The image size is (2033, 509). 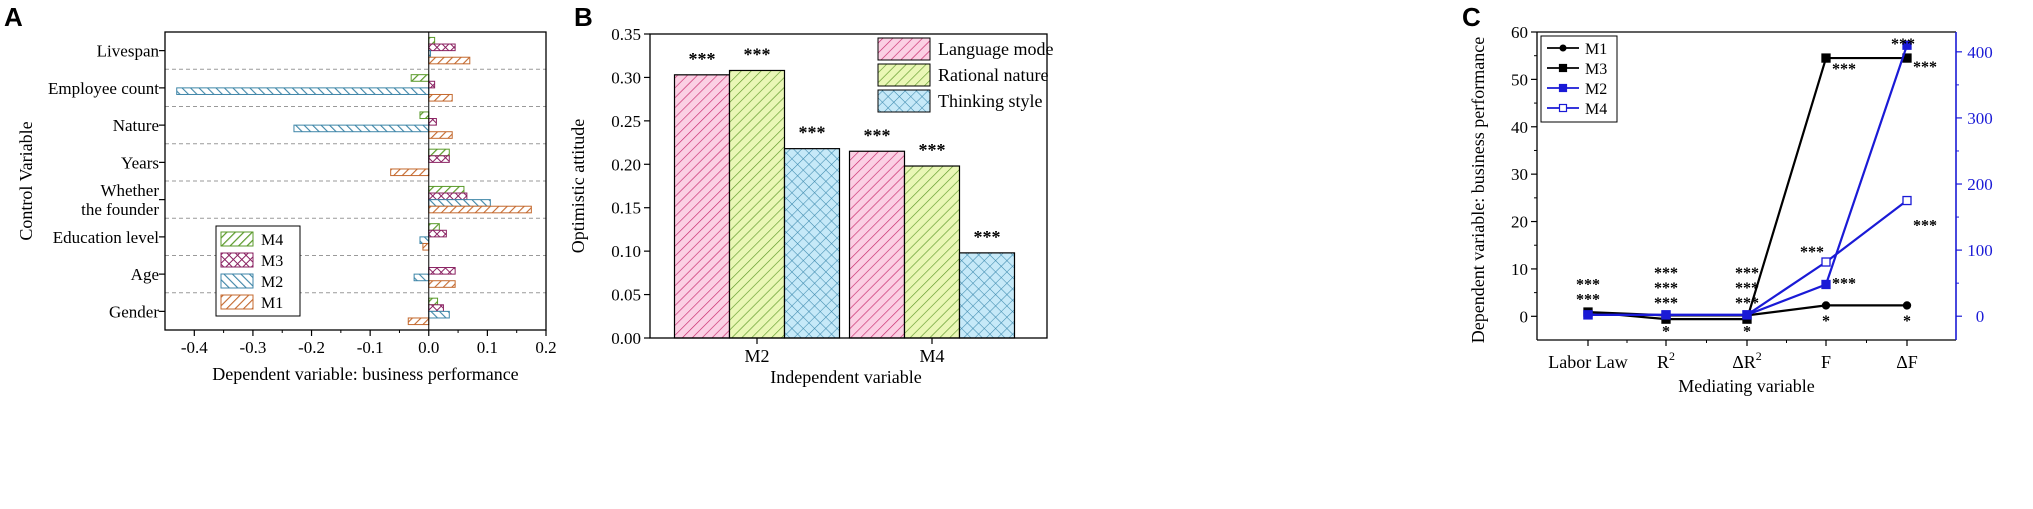 What do you see at coordinates (311, 347) in the screenshot?
I see `x-tick-label: -0.2` at bounding box center [311, 347].